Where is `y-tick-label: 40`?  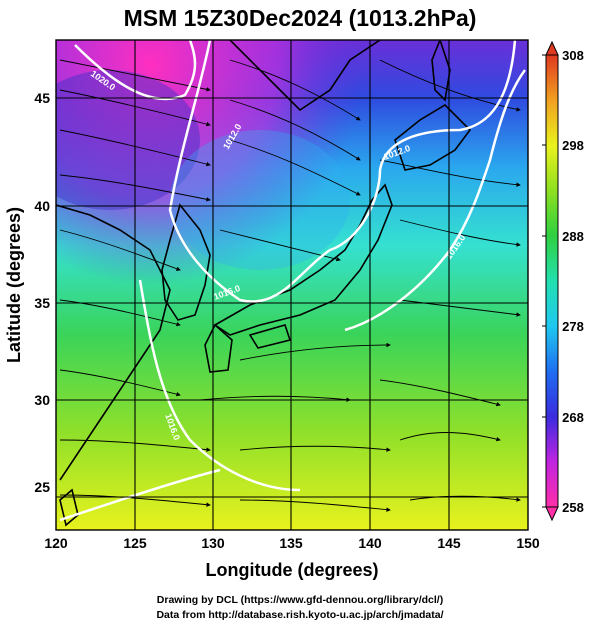
y-tick-label: 40 is located at coordinates (42, 206).